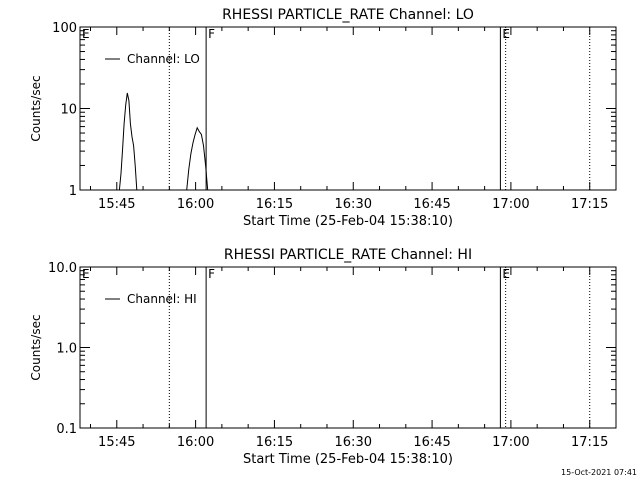 The image size is (640, 480). What do you see at coordinates (348, 255) in the screenshot?
I see `chart-title: RHESSI PARTICLE_RATE Channel: HI` at bounding box center [348, 255].